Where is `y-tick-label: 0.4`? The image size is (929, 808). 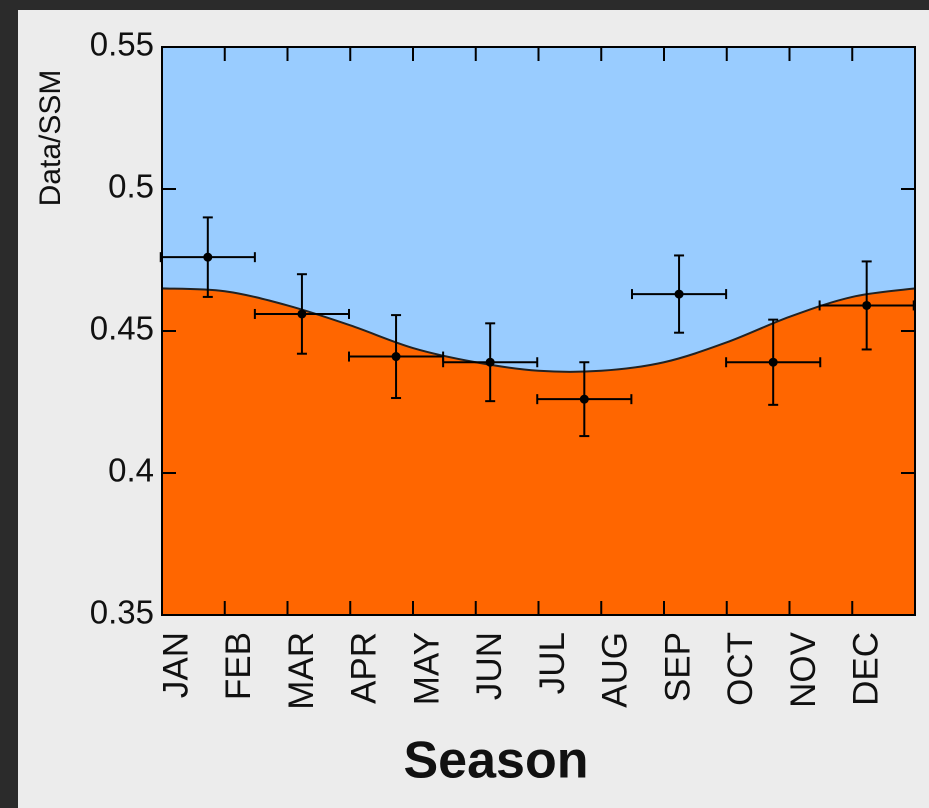 y-tick-label: 0.4 is located at coordinates (131, 470).